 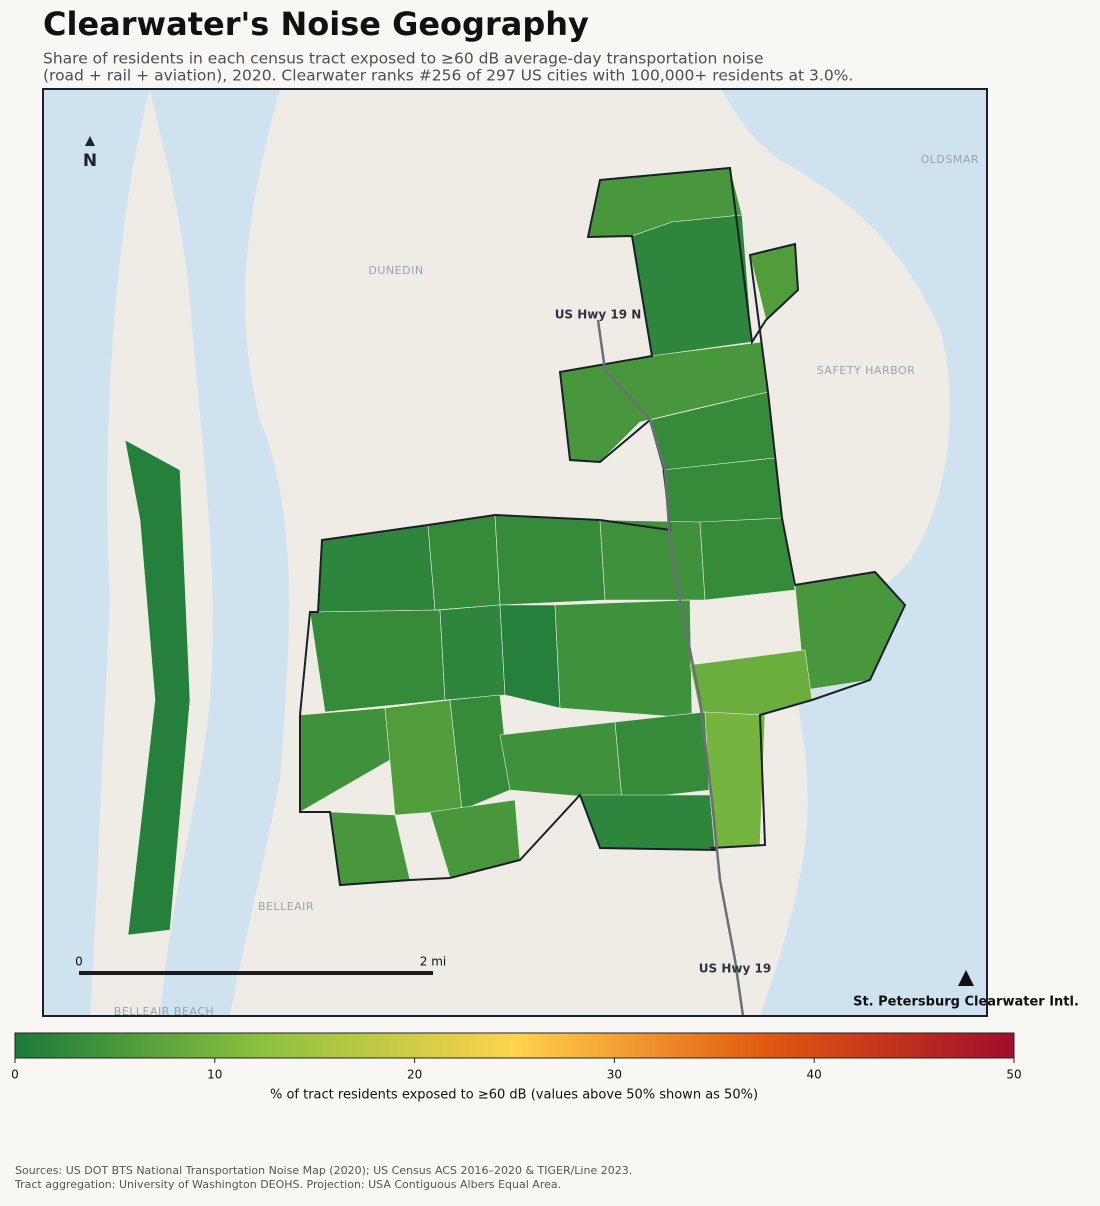 I want to click on road-label: US Hwy 19 N, so click(x=598, y=315).